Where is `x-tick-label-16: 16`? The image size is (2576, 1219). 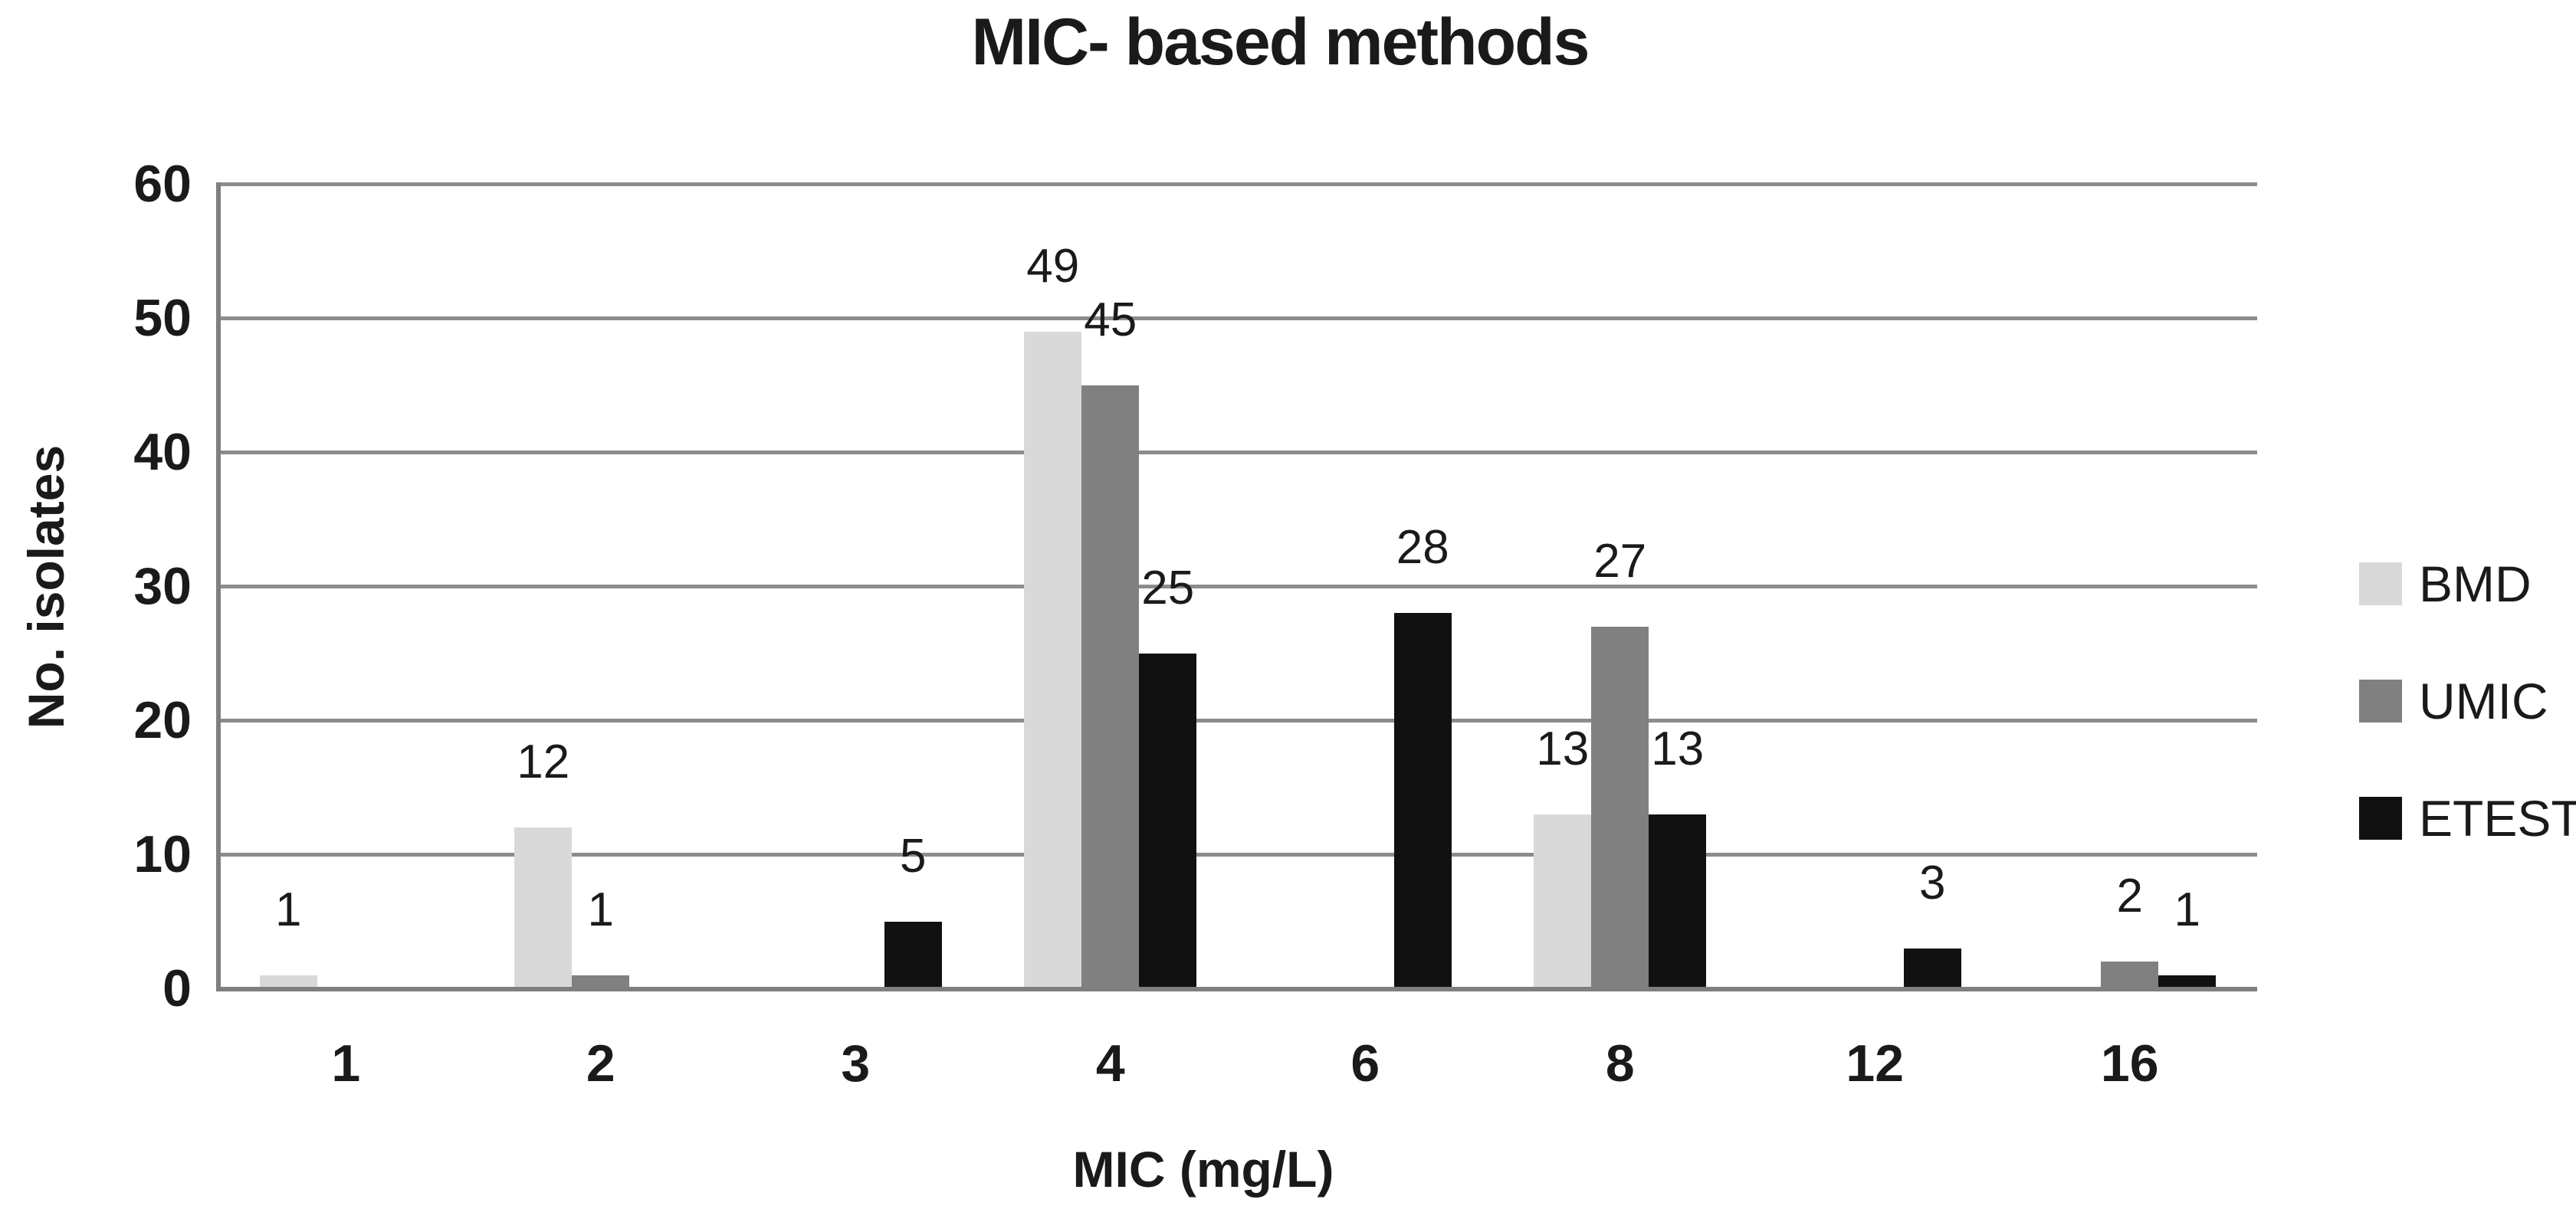 x-tick-label-16: 16 is located at coordinates (2129, 1063).